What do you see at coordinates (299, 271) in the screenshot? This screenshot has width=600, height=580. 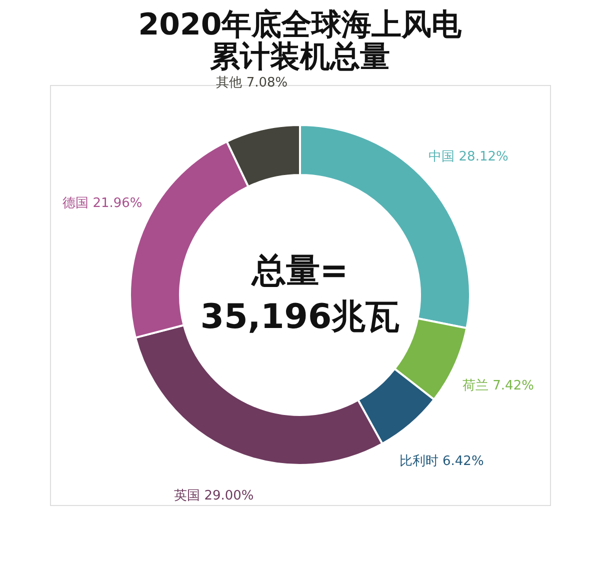 I see `text: 总量=` at bounding box center [299, 271].